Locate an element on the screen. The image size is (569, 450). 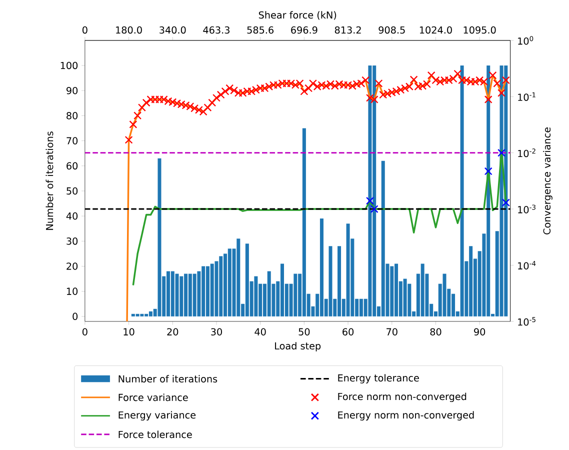
text: 463.3 is located at coordinates (216, 30).